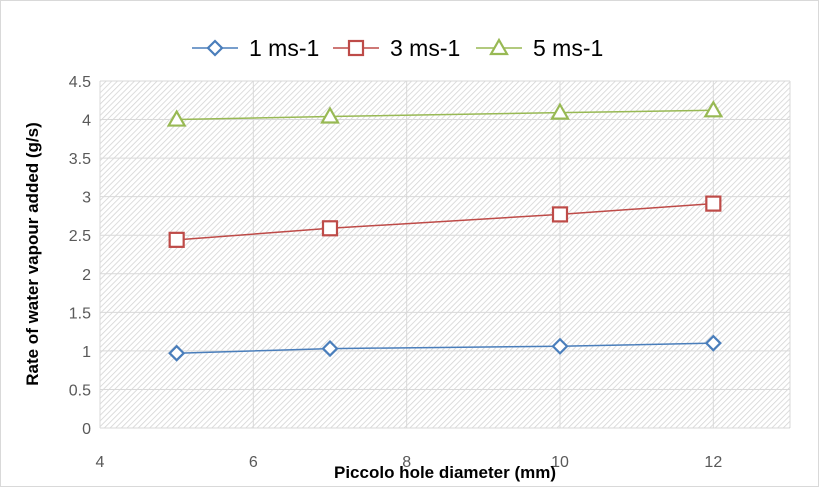 The image size is (819, 487). I want to click on y-tick-label: 1.5, so click(80, 313).